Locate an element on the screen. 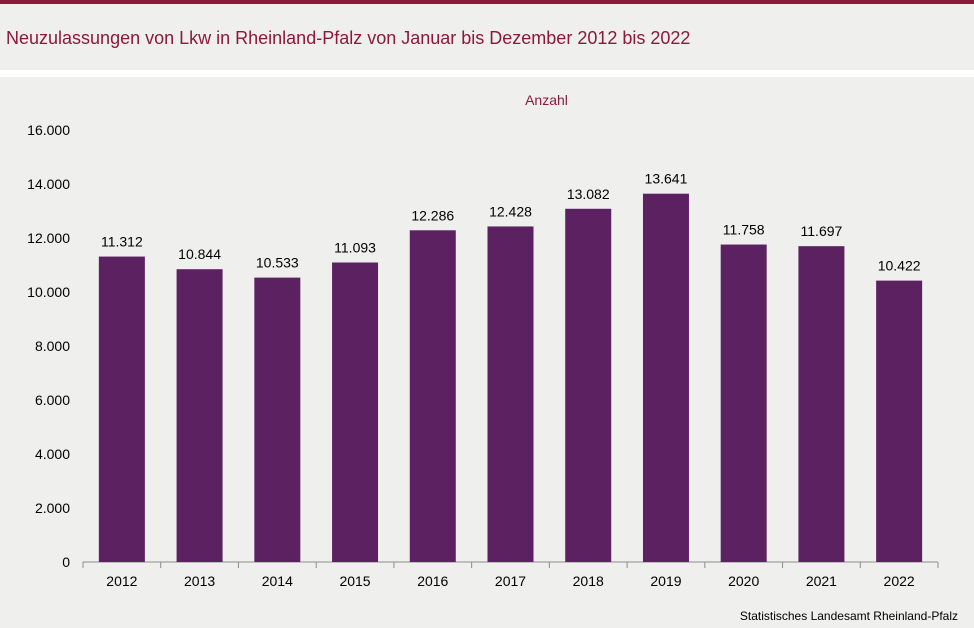  y-tick-label: 8.000 is located at coordinates (52, 346).